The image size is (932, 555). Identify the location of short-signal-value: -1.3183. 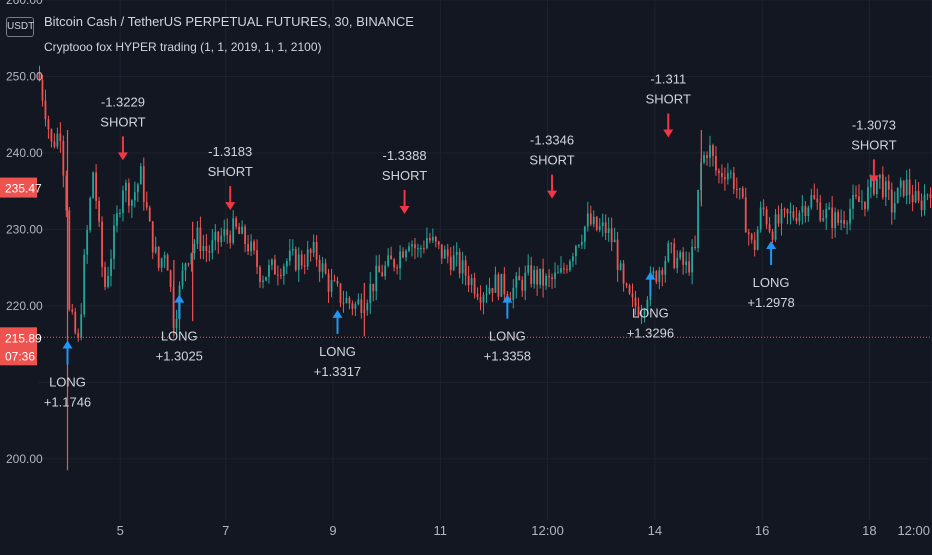
(230, 151).